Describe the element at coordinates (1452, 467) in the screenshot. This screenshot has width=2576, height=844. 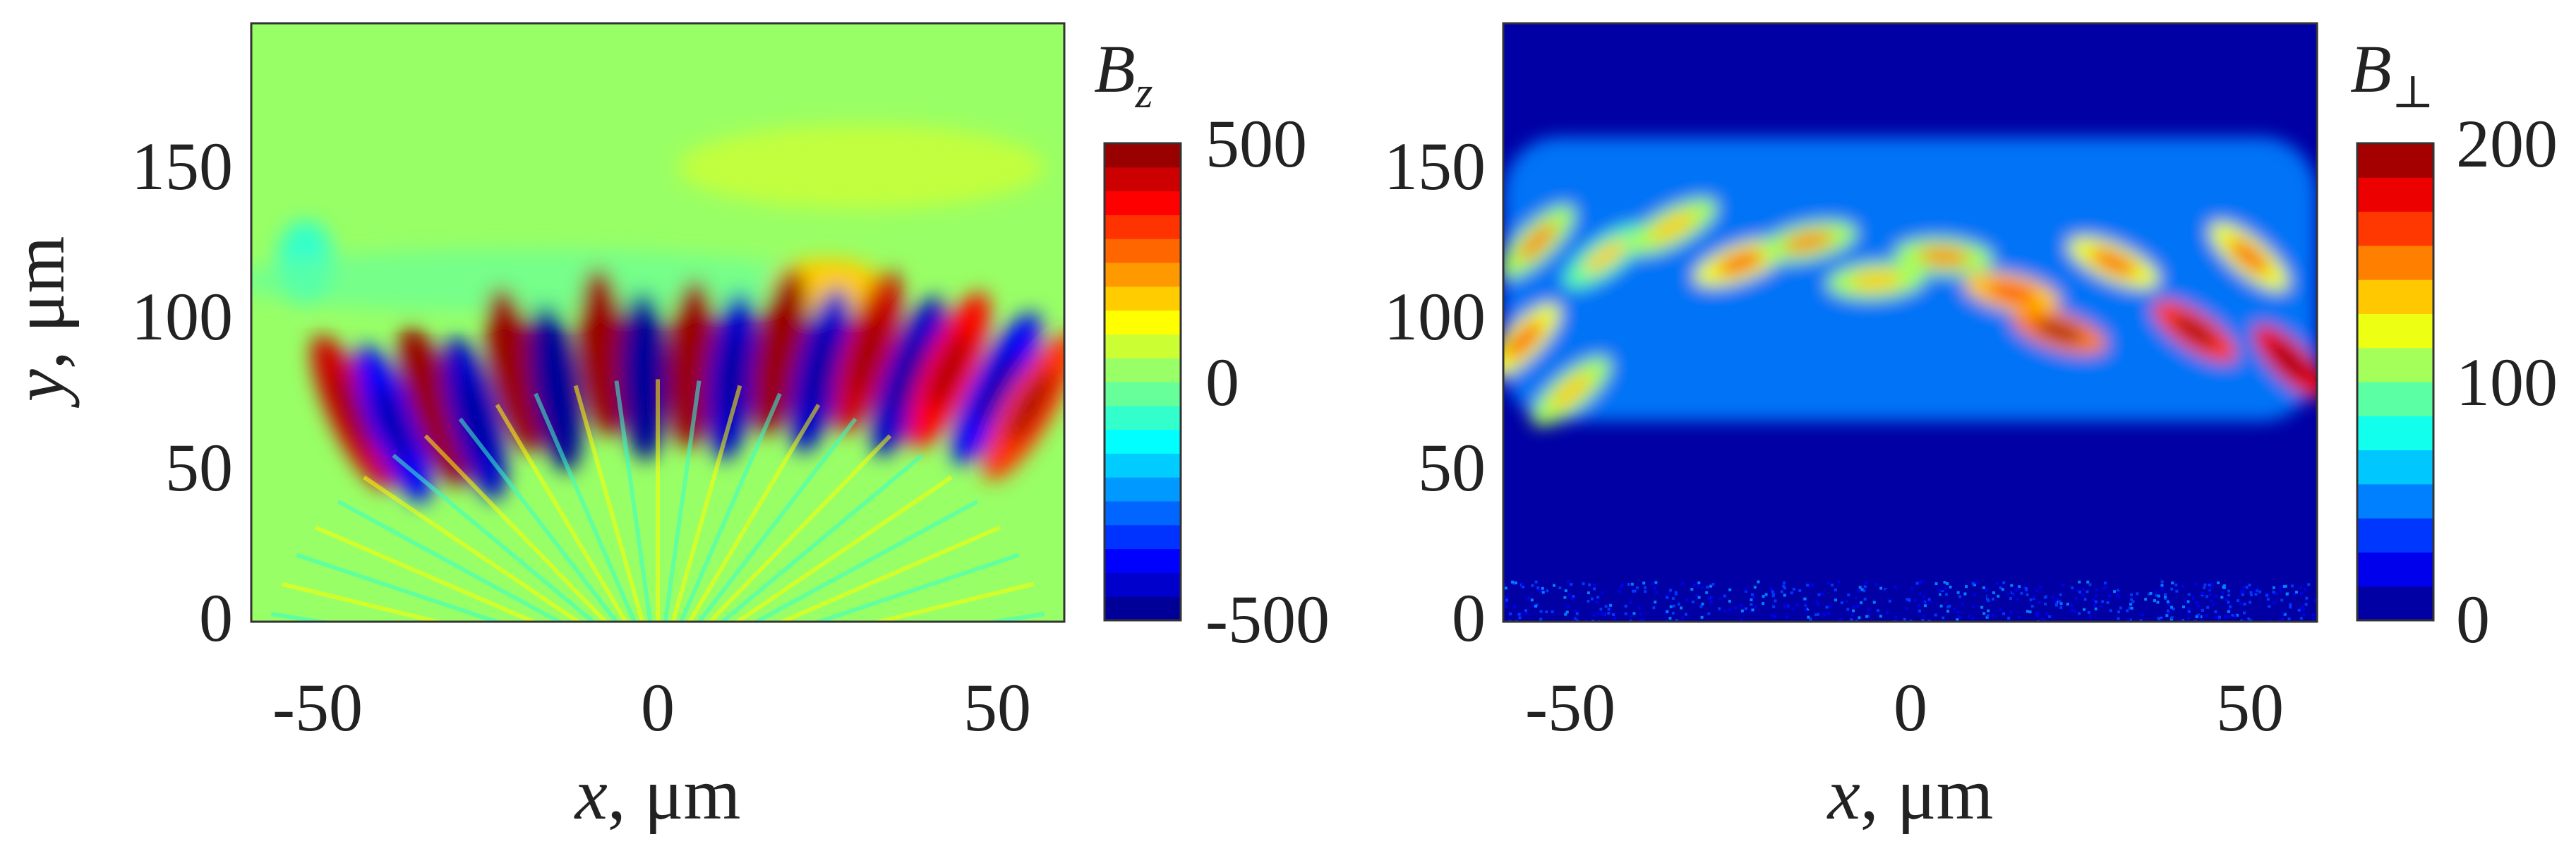
I see `right-y-tick-label: 50` at that location.